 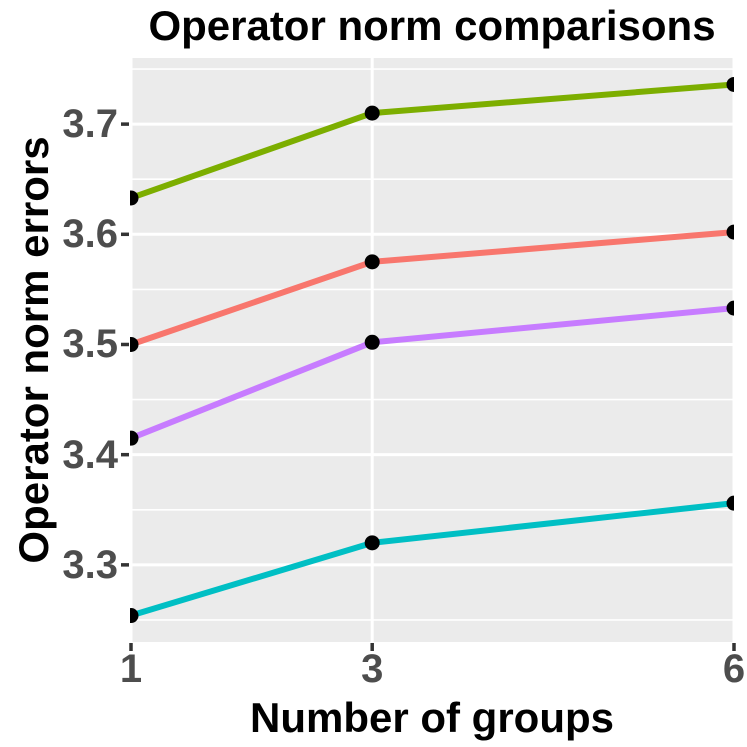 I want to click on y-tick-label: 3.6, so click(x=90, y=234).